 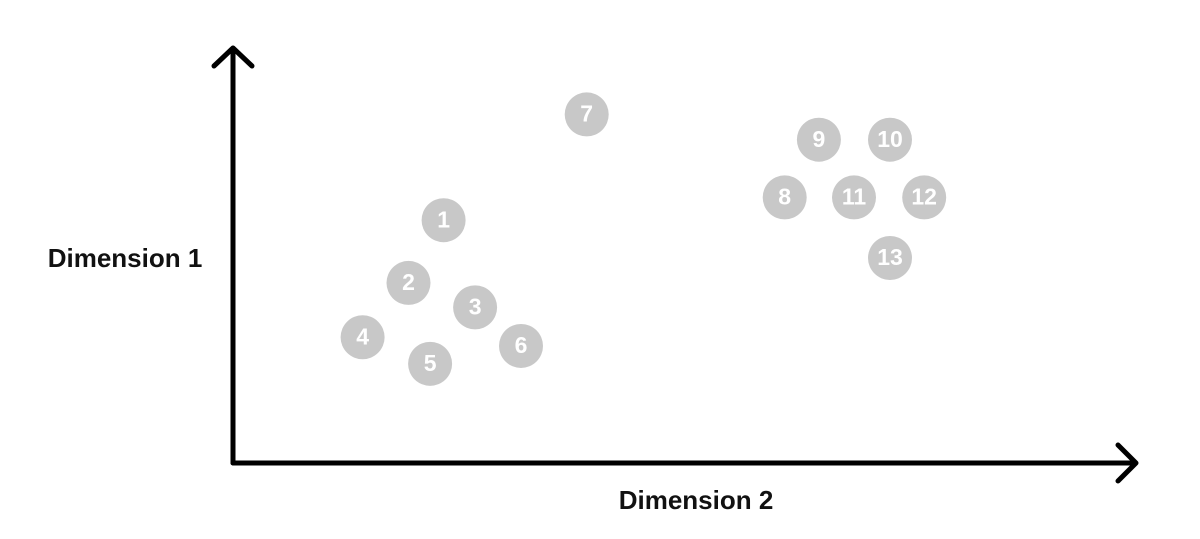 I want to click on point-label: 8, so click(x=784, y=196).